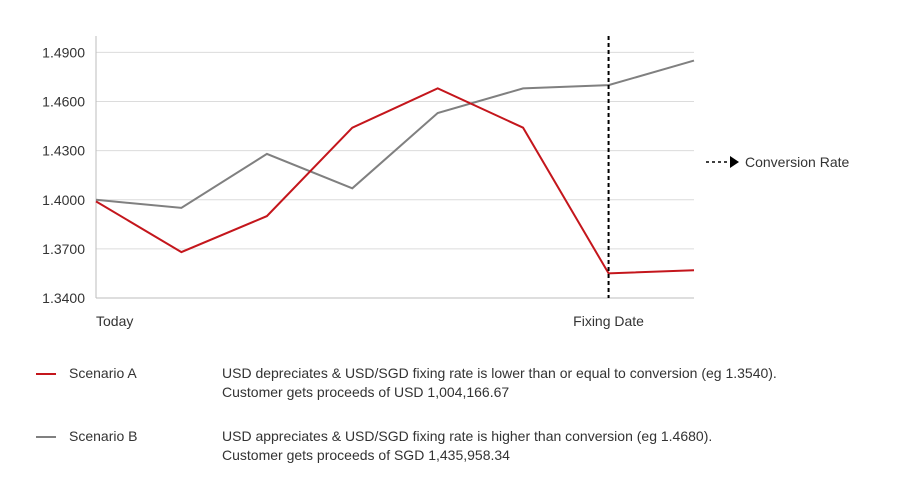  I want to click on conversion-rate-marker: Conversion Rate, so click(728, 167).